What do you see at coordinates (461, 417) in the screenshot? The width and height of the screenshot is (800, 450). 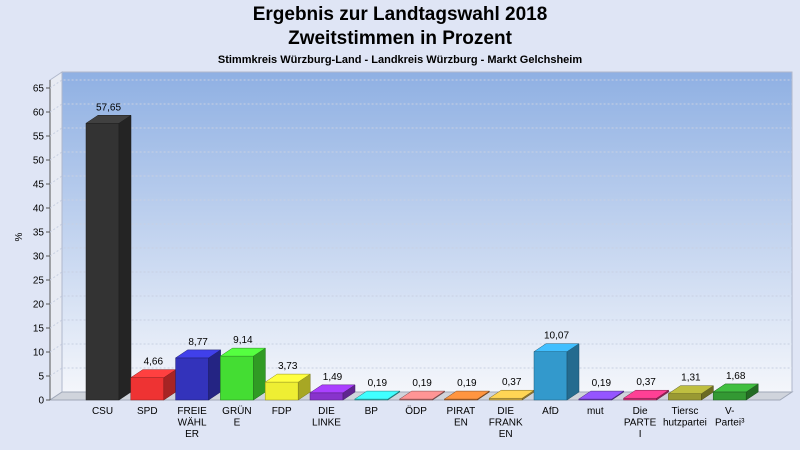 I see `x-tick-label: PIRAT EN` at bounding box center [461, 417].